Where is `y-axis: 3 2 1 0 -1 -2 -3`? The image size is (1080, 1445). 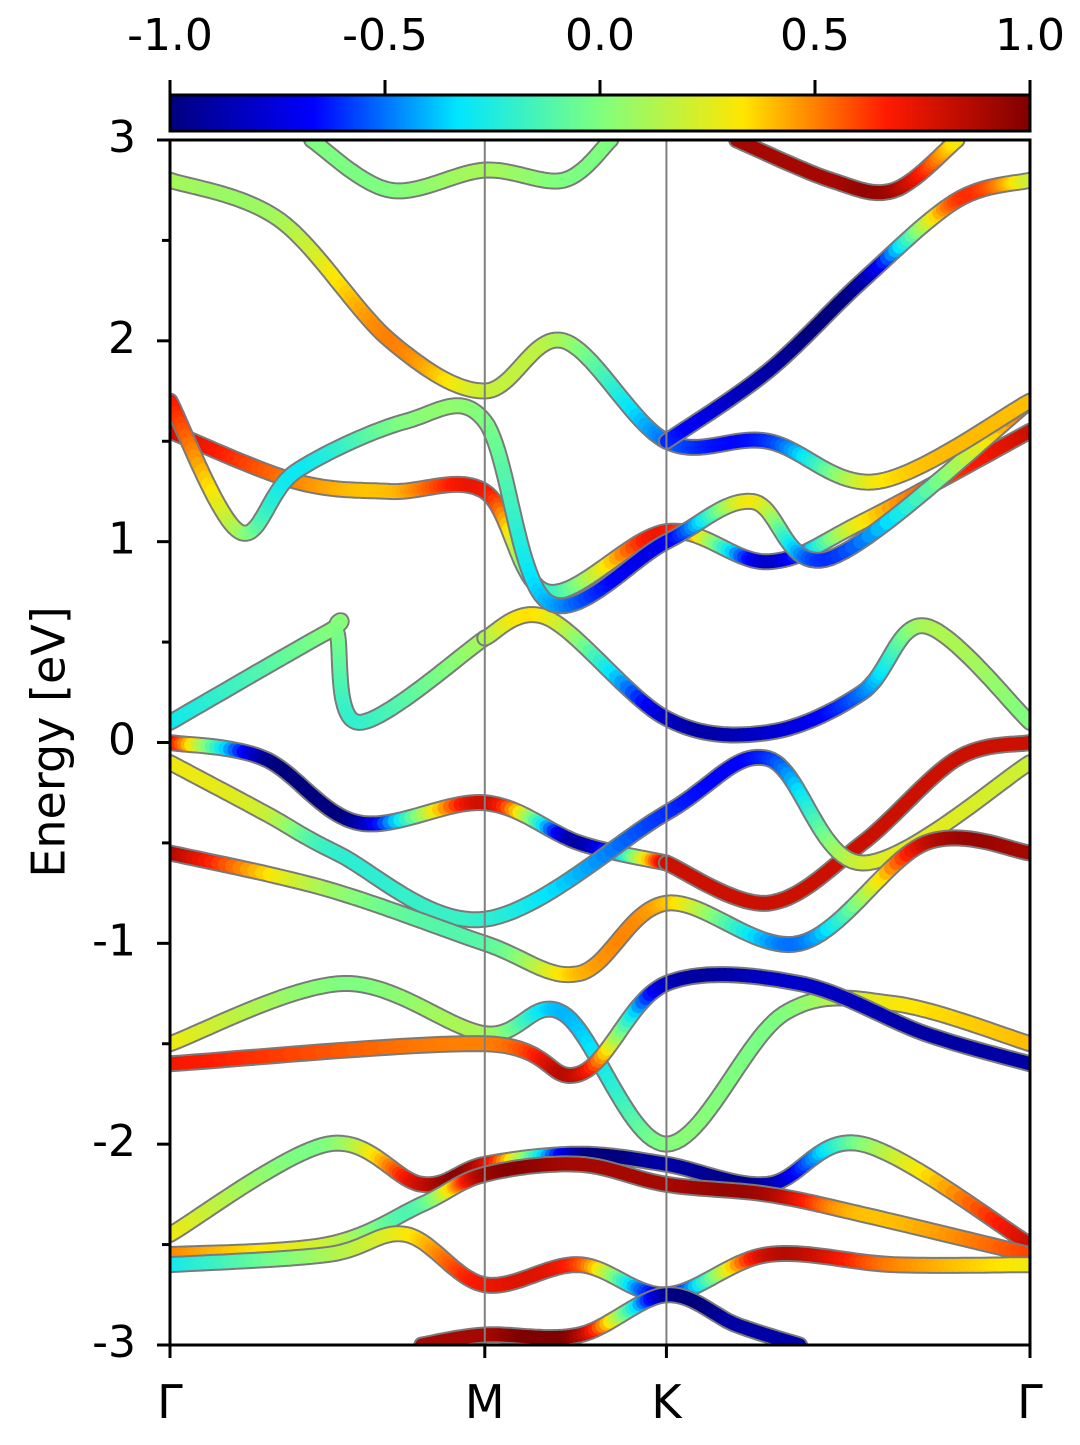
y-axis: 3 2 1 0 -1 -2 -3 is located at coordinates (131, 740).